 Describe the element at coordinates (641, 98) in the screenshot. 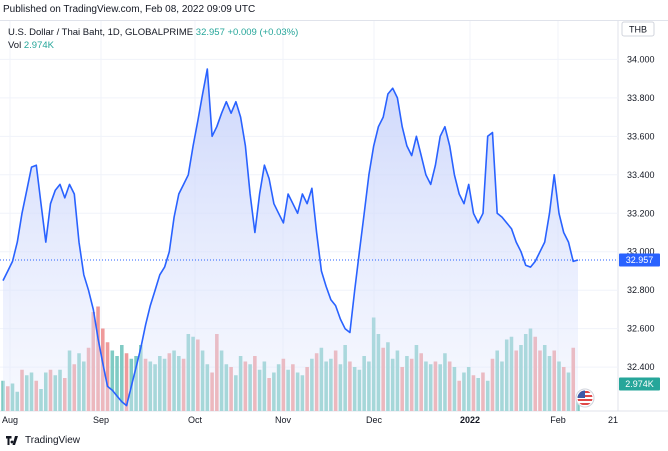

I see `y-tick-label: 33.800` at that location.